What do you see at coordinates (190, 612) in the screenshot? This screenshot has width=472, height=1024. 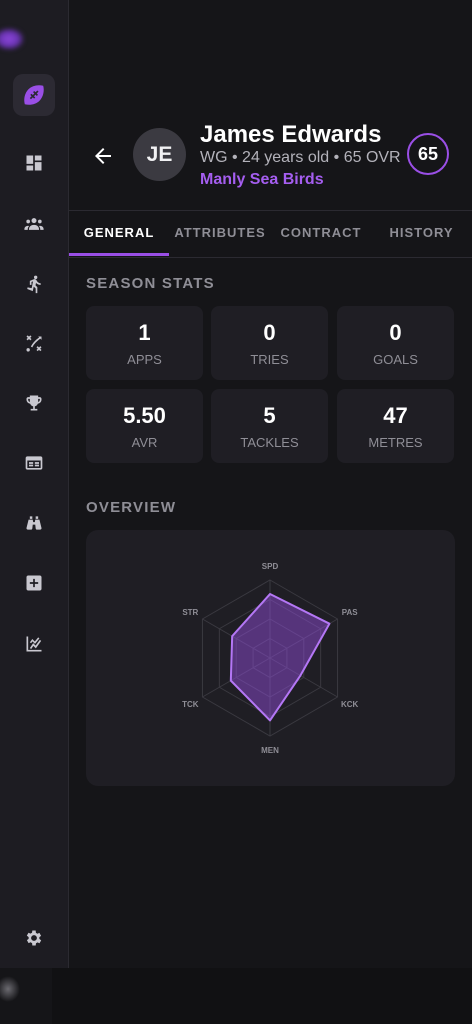 I see `radar-label-str: STR` at bounding box center [190, 612].